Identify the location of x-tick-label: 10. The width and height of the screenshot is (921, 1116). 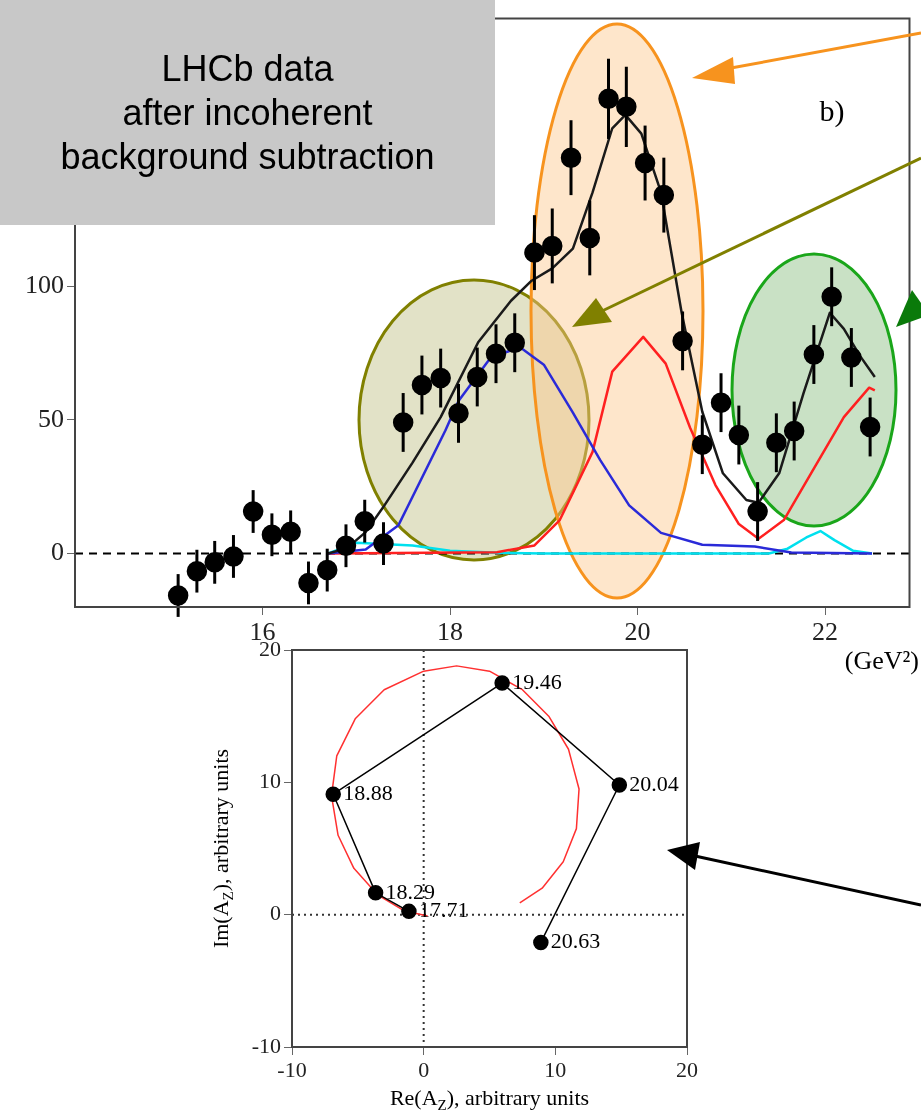
(555, 1069).